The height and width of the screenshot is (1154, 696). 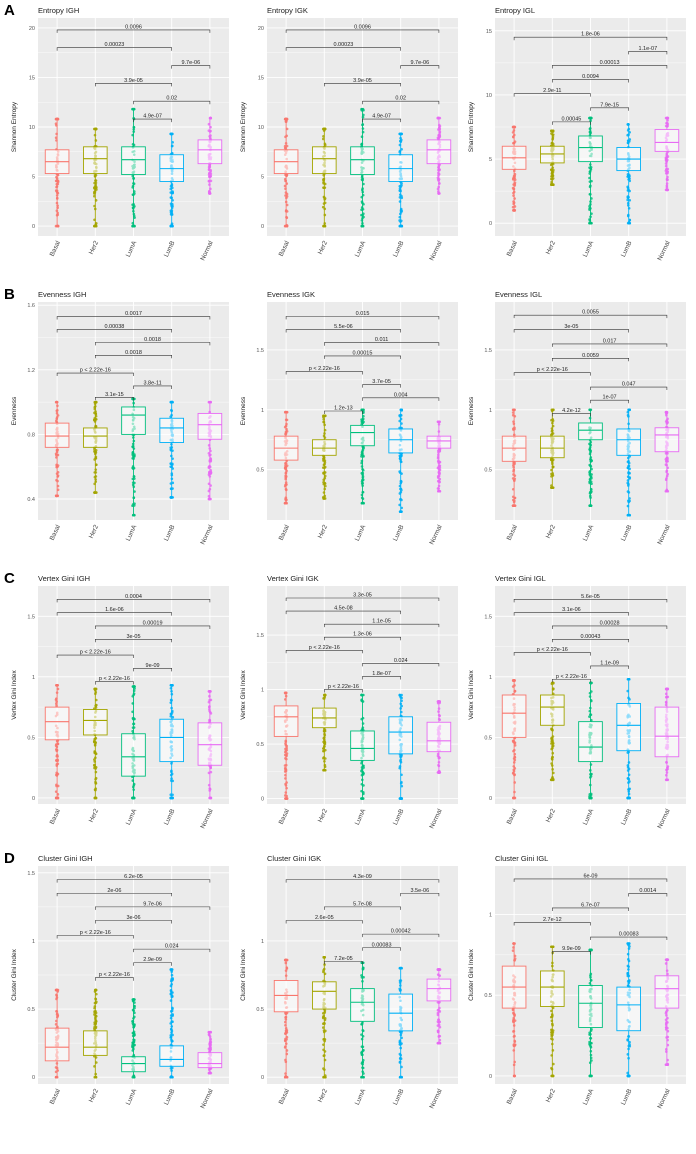 I want to click on significance-bracket: 9.7e-06, so click(x=191, y=64).